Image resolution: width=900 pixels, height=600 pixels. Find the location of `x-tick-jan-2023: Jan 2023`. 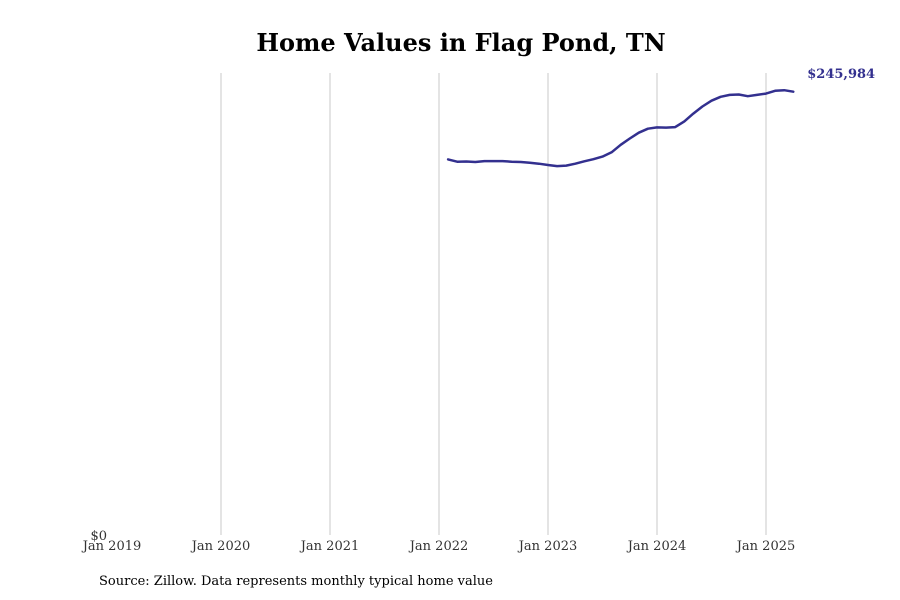

x-tick-jan-2023: Jan 2023 is located at coordinates (547, 546).